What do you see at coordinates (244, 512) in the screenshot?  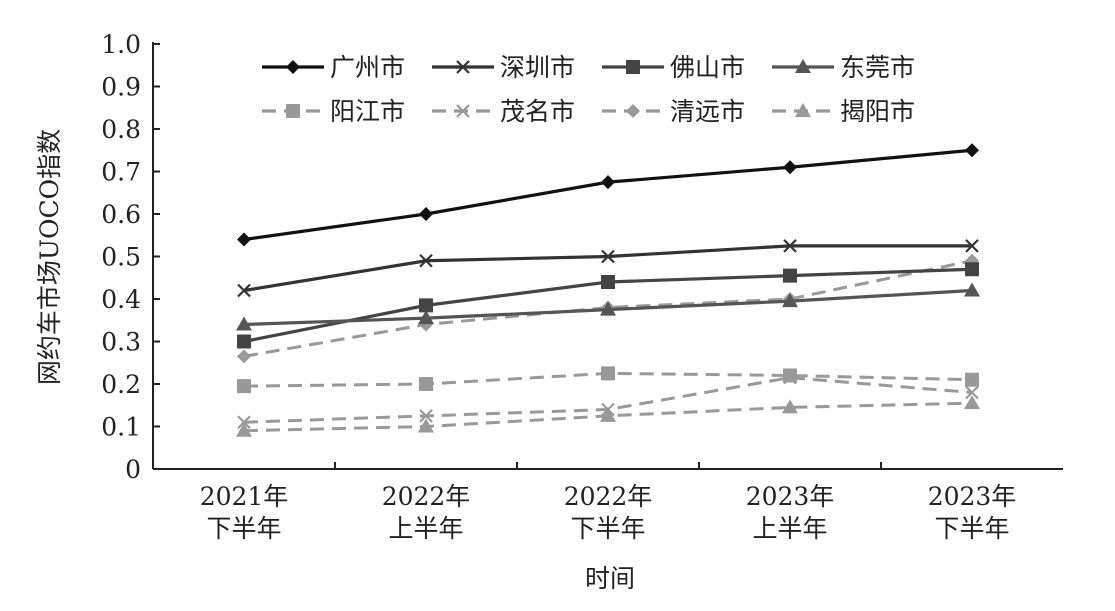 I see `x-tick-label: 2021年下半年` at bounding box center [244, 512].